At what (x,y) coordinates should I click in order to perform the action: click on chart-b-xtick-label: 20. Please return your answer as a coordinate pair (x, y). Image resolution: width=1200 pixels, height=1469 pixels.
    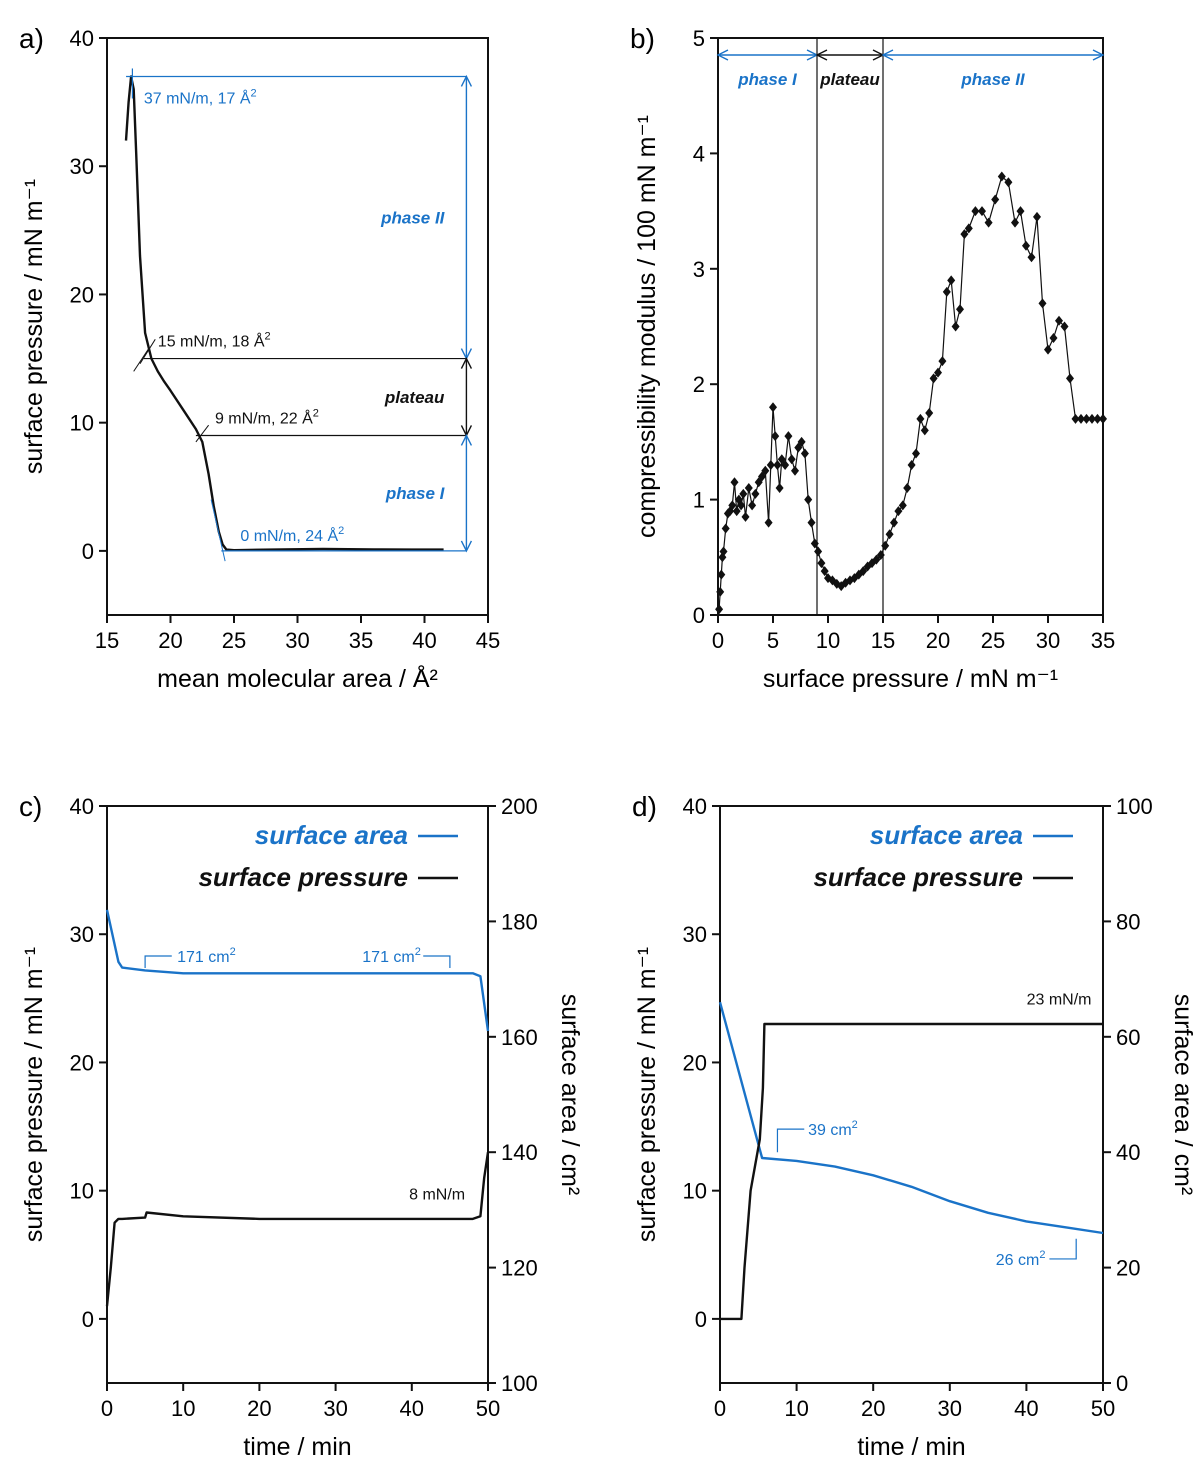
    Looking at the image, I should click on (938, 640).